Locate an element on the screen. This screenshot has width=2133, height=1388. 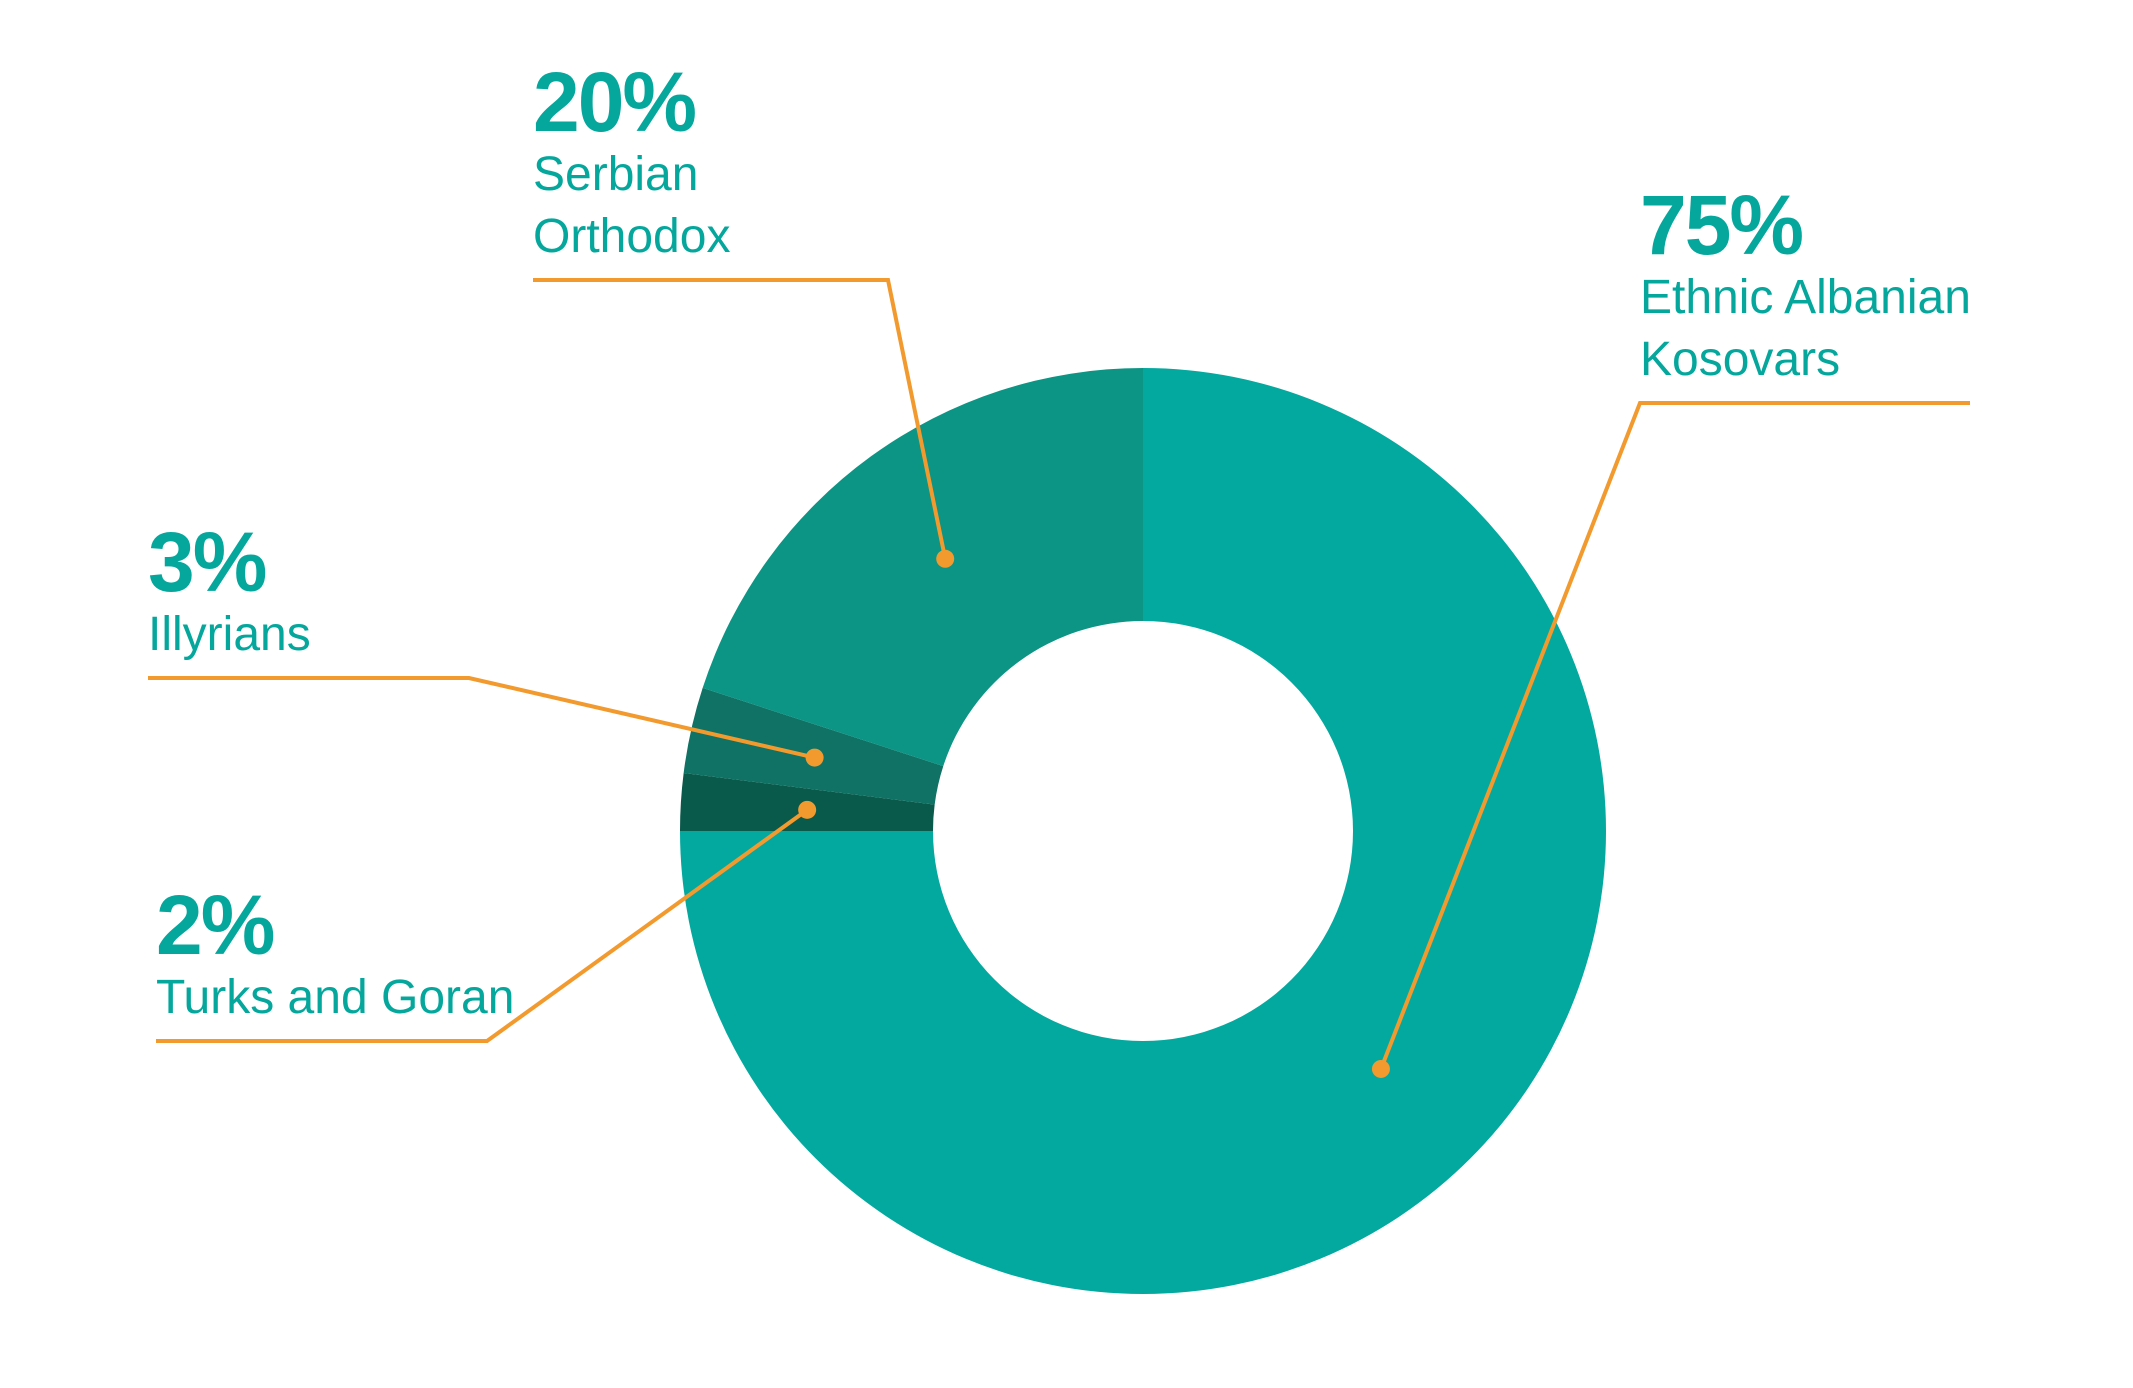
segment-label: 75% Ethnic Albanian Kosovars is located at coordinates (1820, 287).